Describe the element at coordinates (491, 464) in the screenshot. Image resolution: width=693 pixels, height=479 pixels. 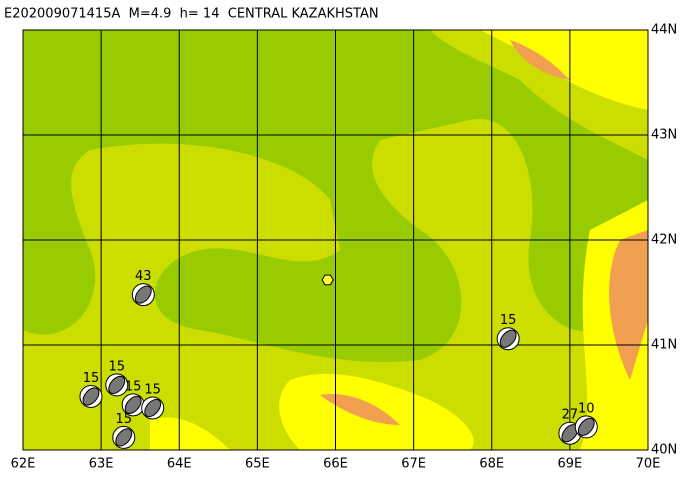
I see `x-tick-label: 68E` at that location.